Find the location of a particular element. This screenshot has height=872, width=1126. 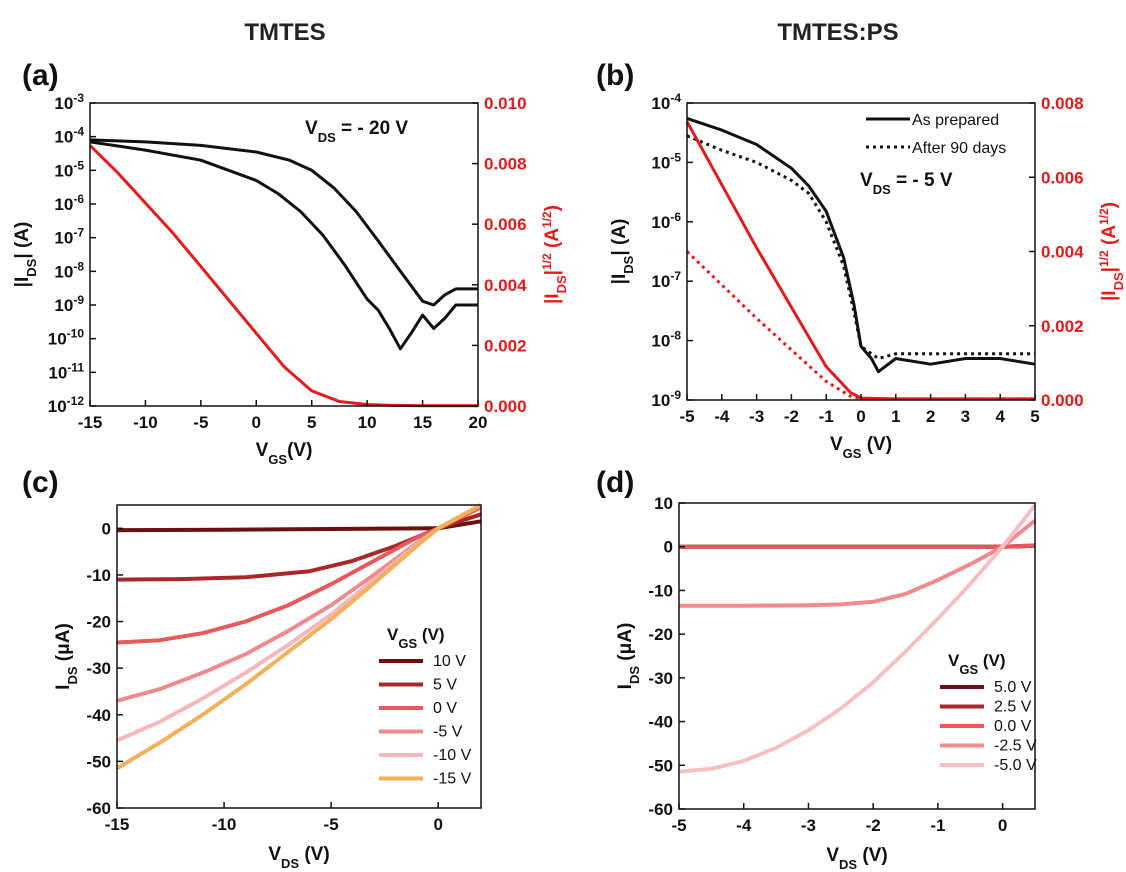

y-tick-label: 10⁻⁴ is located at coordinates (666, 102).